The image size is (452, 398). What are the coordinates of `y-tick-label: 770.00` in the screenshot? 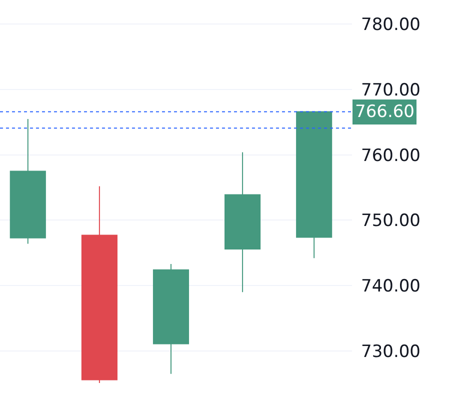 It's located at (390, 90).